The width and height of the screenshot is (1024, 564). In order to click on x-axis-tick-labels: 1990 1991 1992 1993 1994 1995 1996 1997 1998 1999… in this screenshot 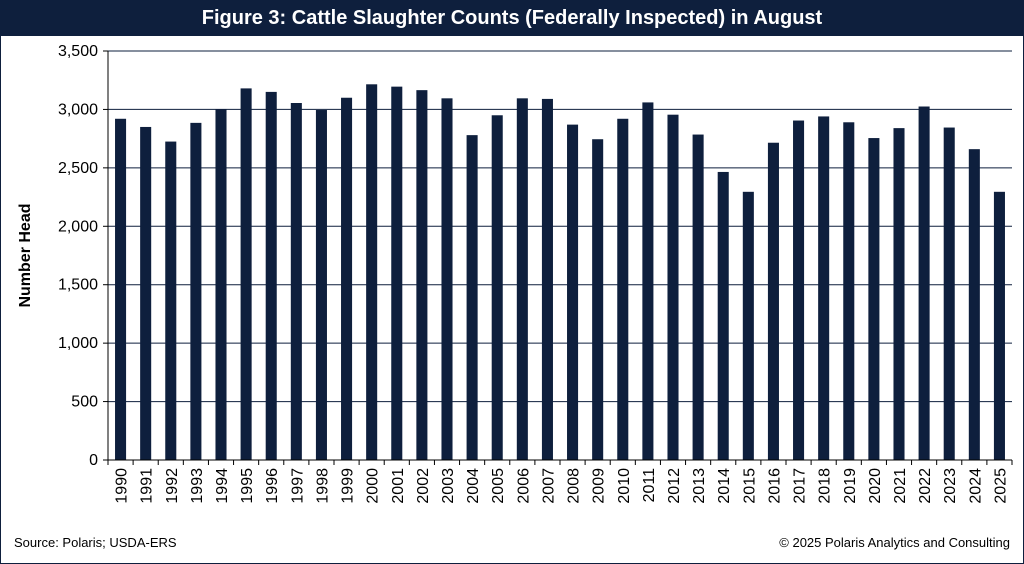, I will do `click(560, 482)`.